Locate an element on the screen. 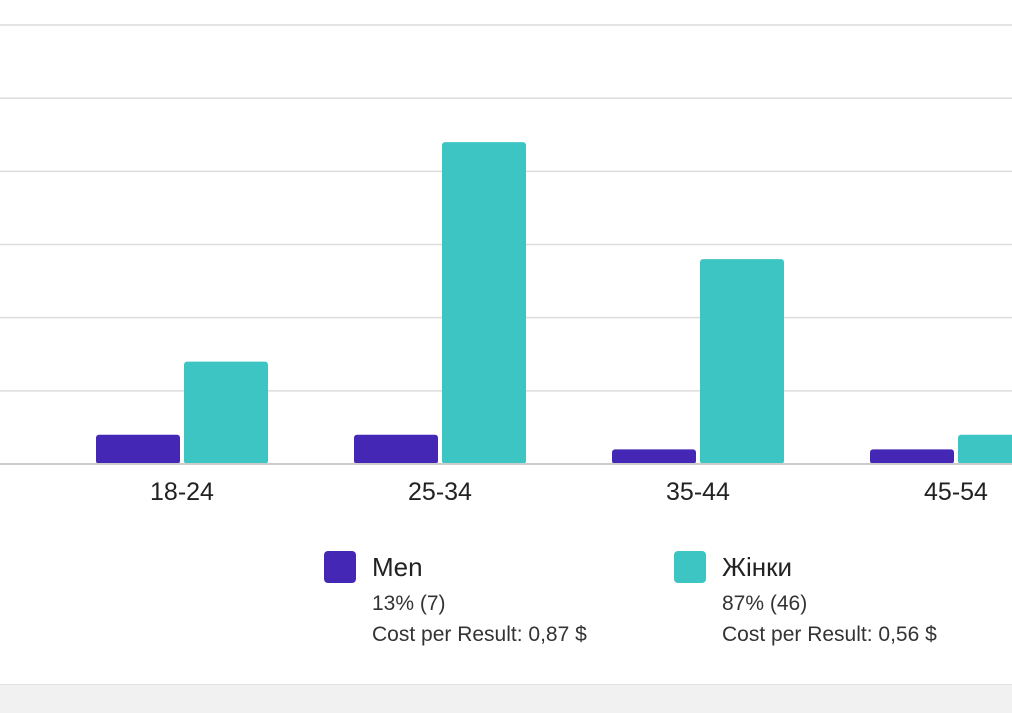  x-axis-tick-labels: 18-24 25-34 35-44 45-54 is located at coordinates (569, 492).